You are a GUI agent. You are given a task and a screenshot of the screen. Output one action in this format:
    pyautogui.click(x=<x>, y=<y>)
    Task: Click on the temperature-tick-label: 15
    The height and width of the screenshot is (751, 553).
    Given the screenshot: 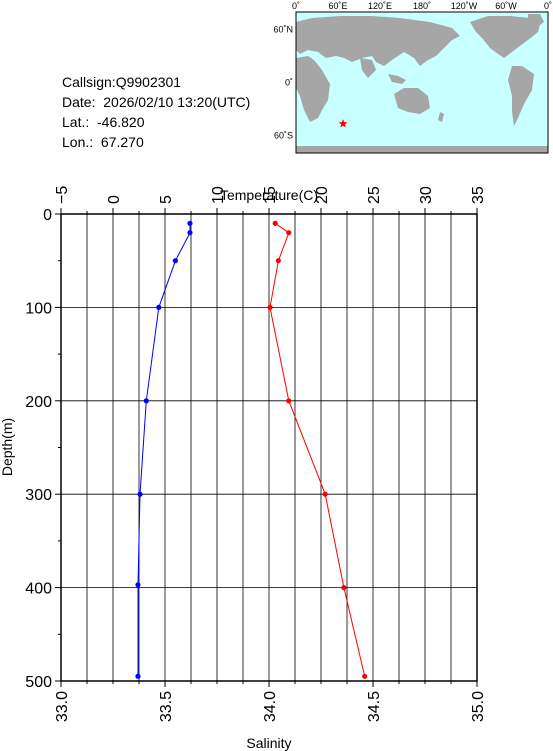 What is the action you would take?
    pyautogui.click(x=270, y=195)
    